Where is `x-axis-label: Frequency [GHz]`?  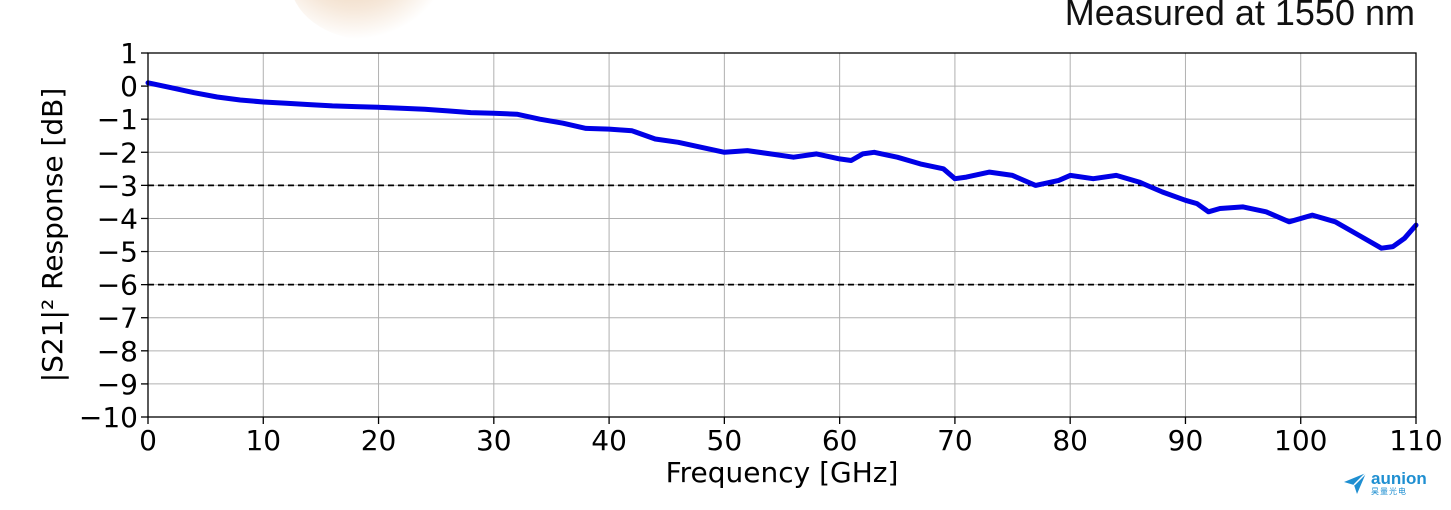 x-axis-label: Frequency [GHz] is located at coordinates (782, 472).